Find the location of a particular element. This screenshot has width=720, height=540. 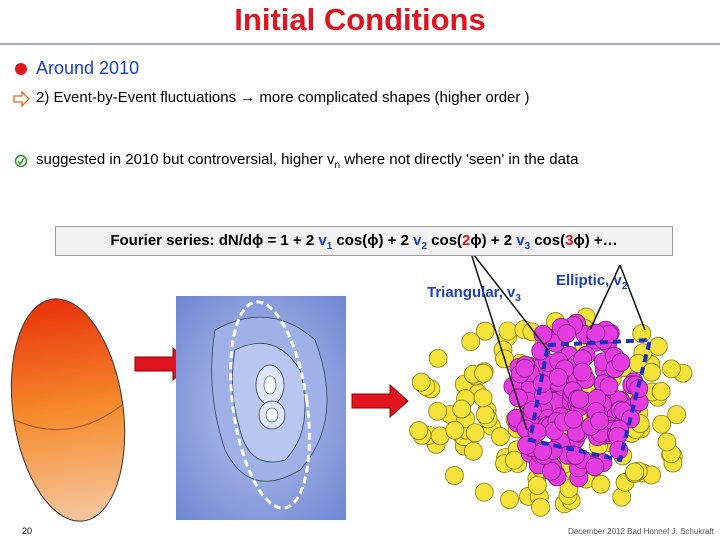

bullet-check-mark is located at coordinates (21, 161).